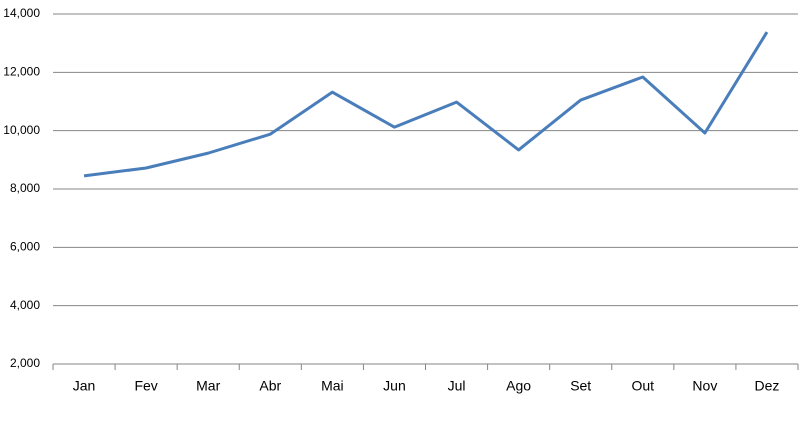 The height and width of the screenshot is (440, 800). I want to click on x-tick-label: Fev, so click(145, 386).